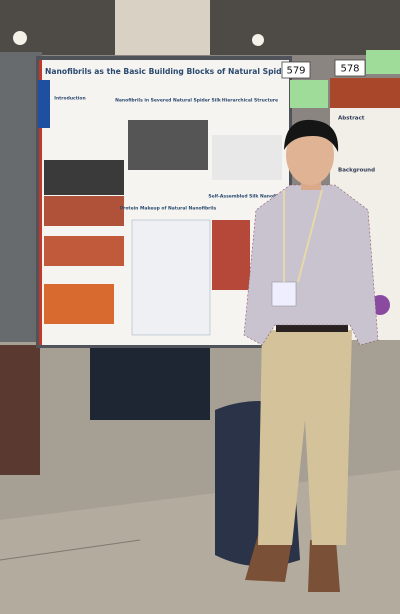 Image resolution: width=400 pixels, height=614 pixels. I want to click on left-board, so click(21, 197).